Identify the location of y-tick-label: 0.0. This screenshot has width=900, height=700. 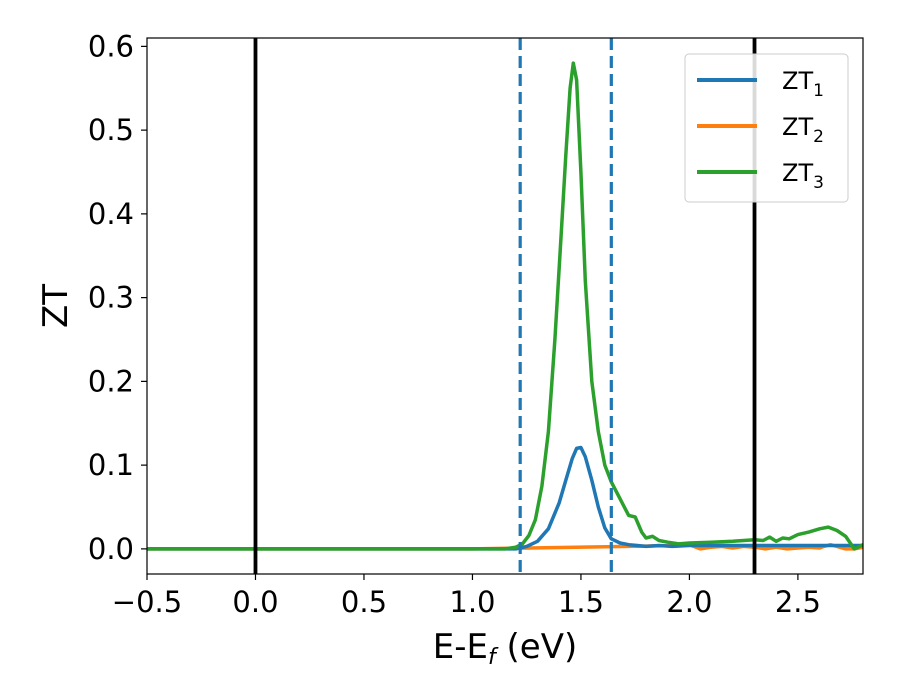
(111, 549).